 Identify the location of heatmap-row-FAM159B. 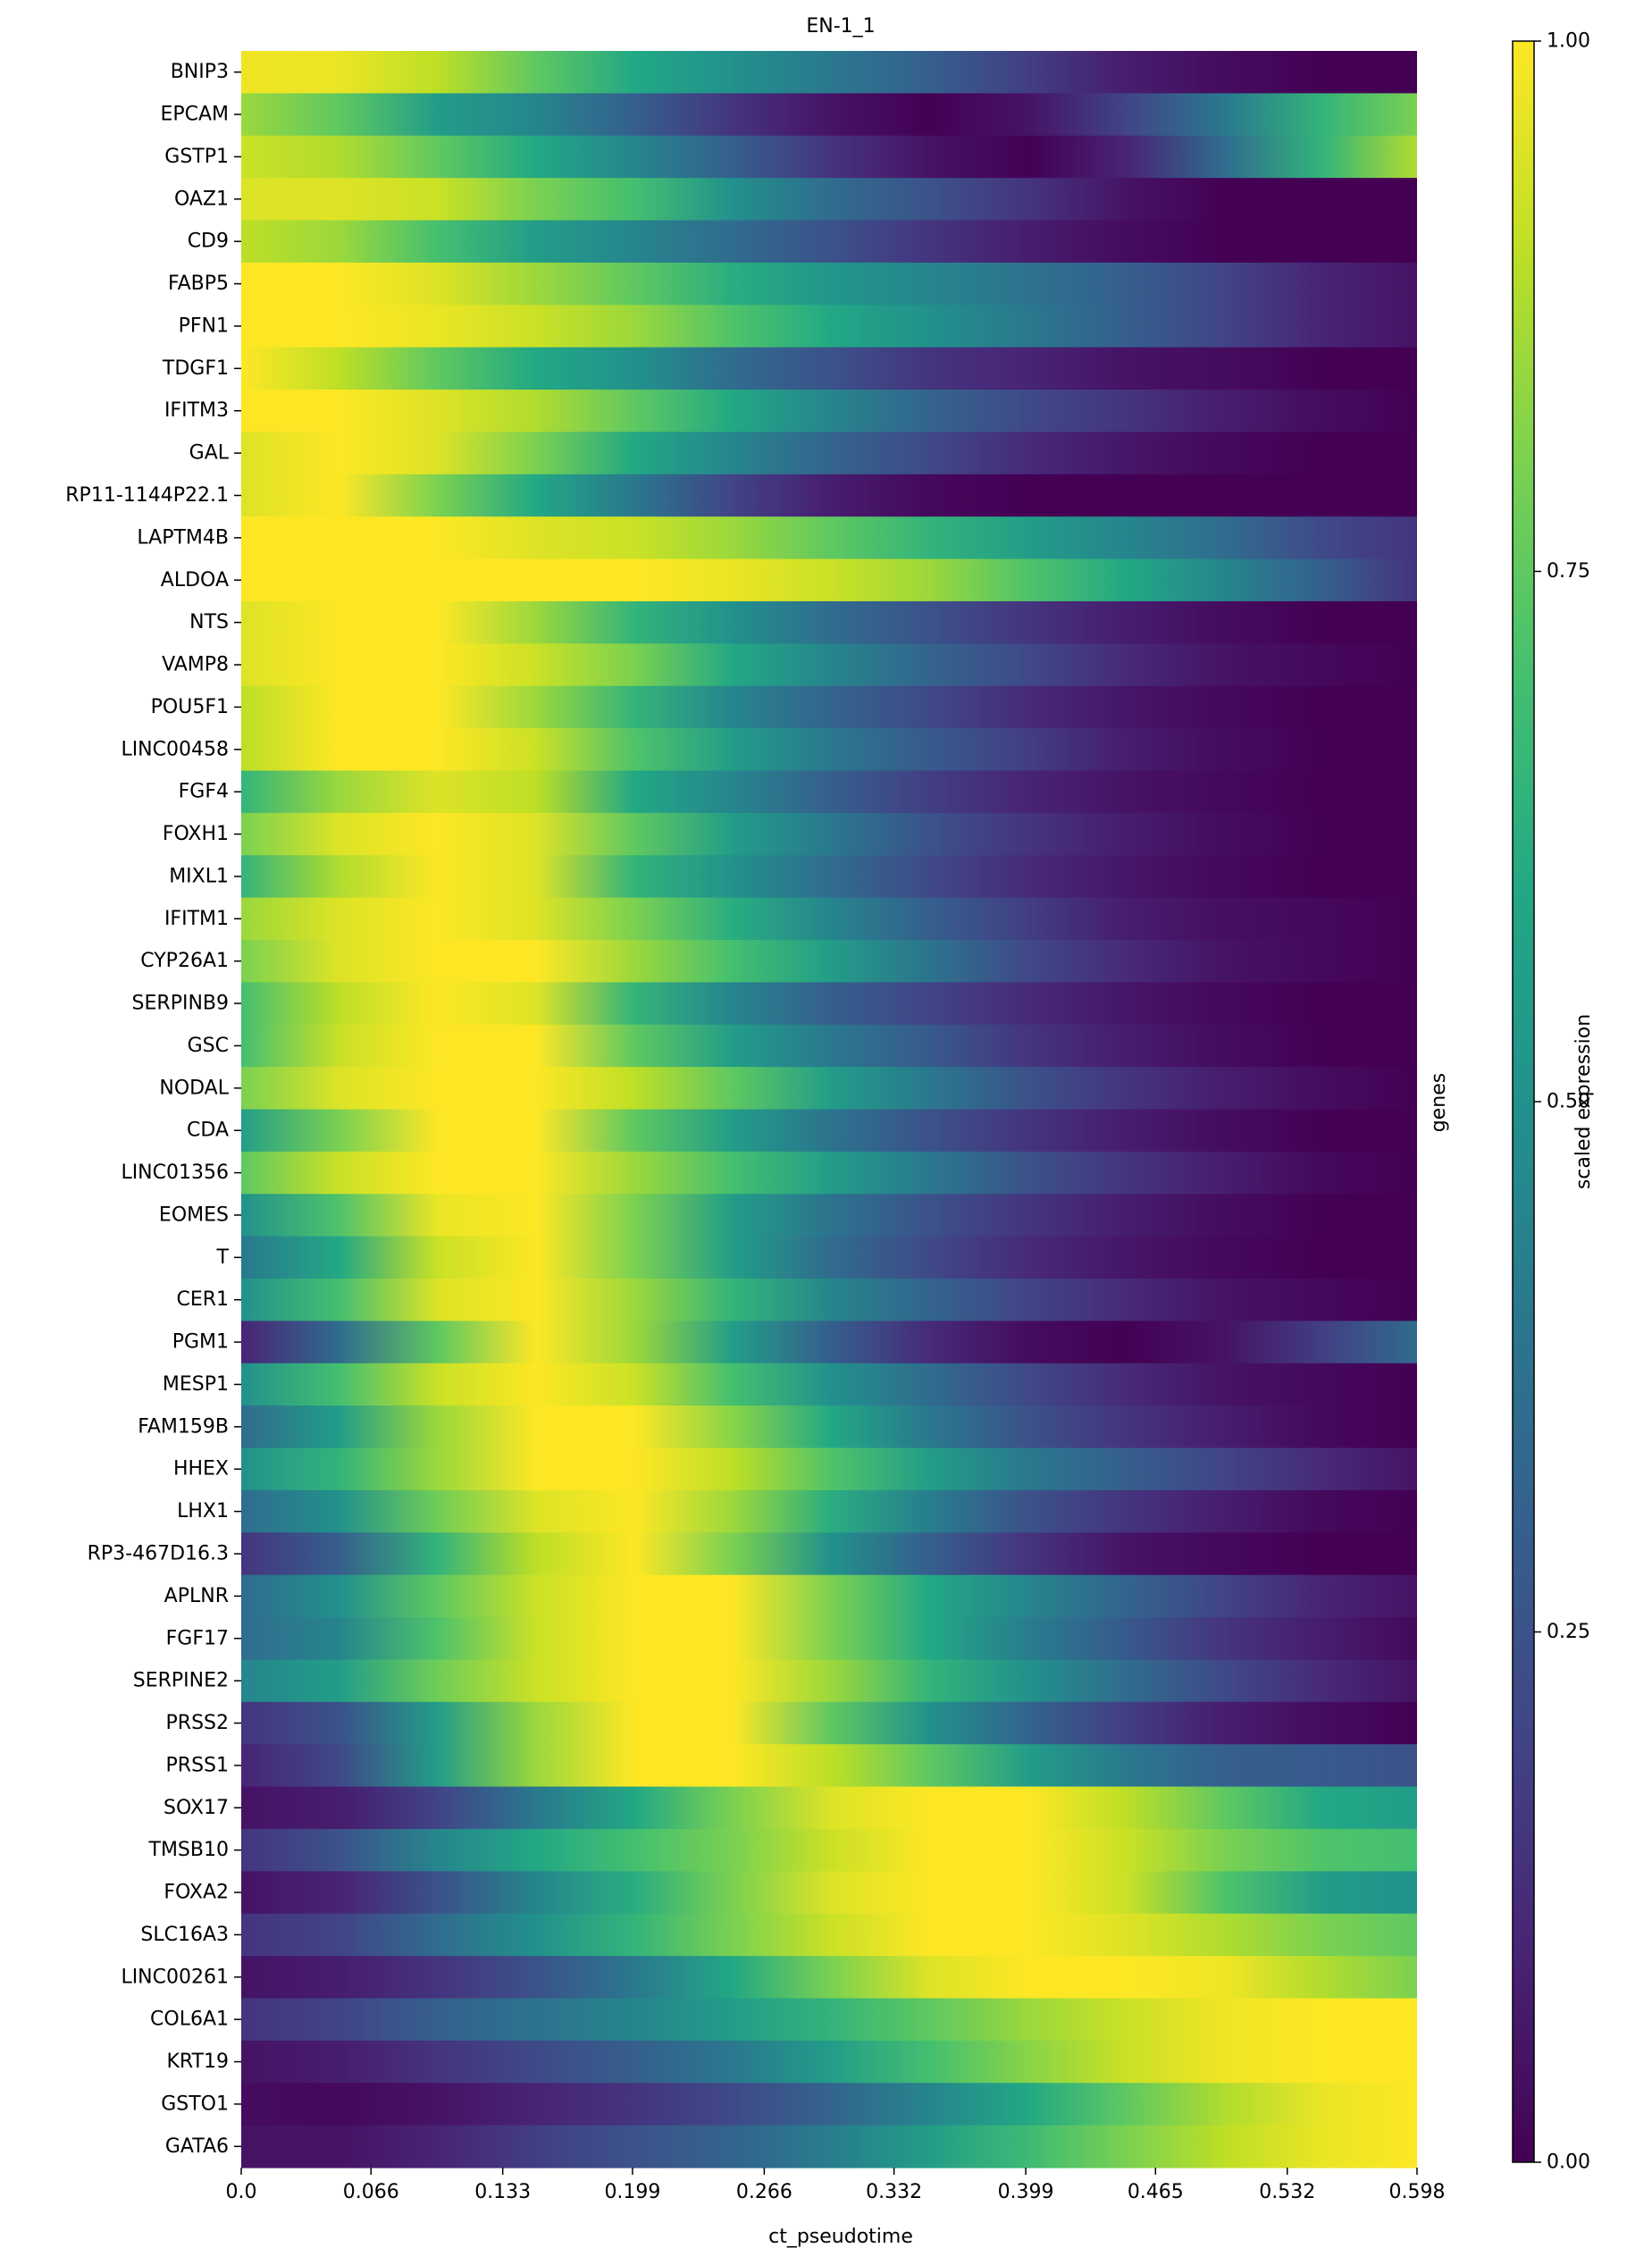
(829, 1427).